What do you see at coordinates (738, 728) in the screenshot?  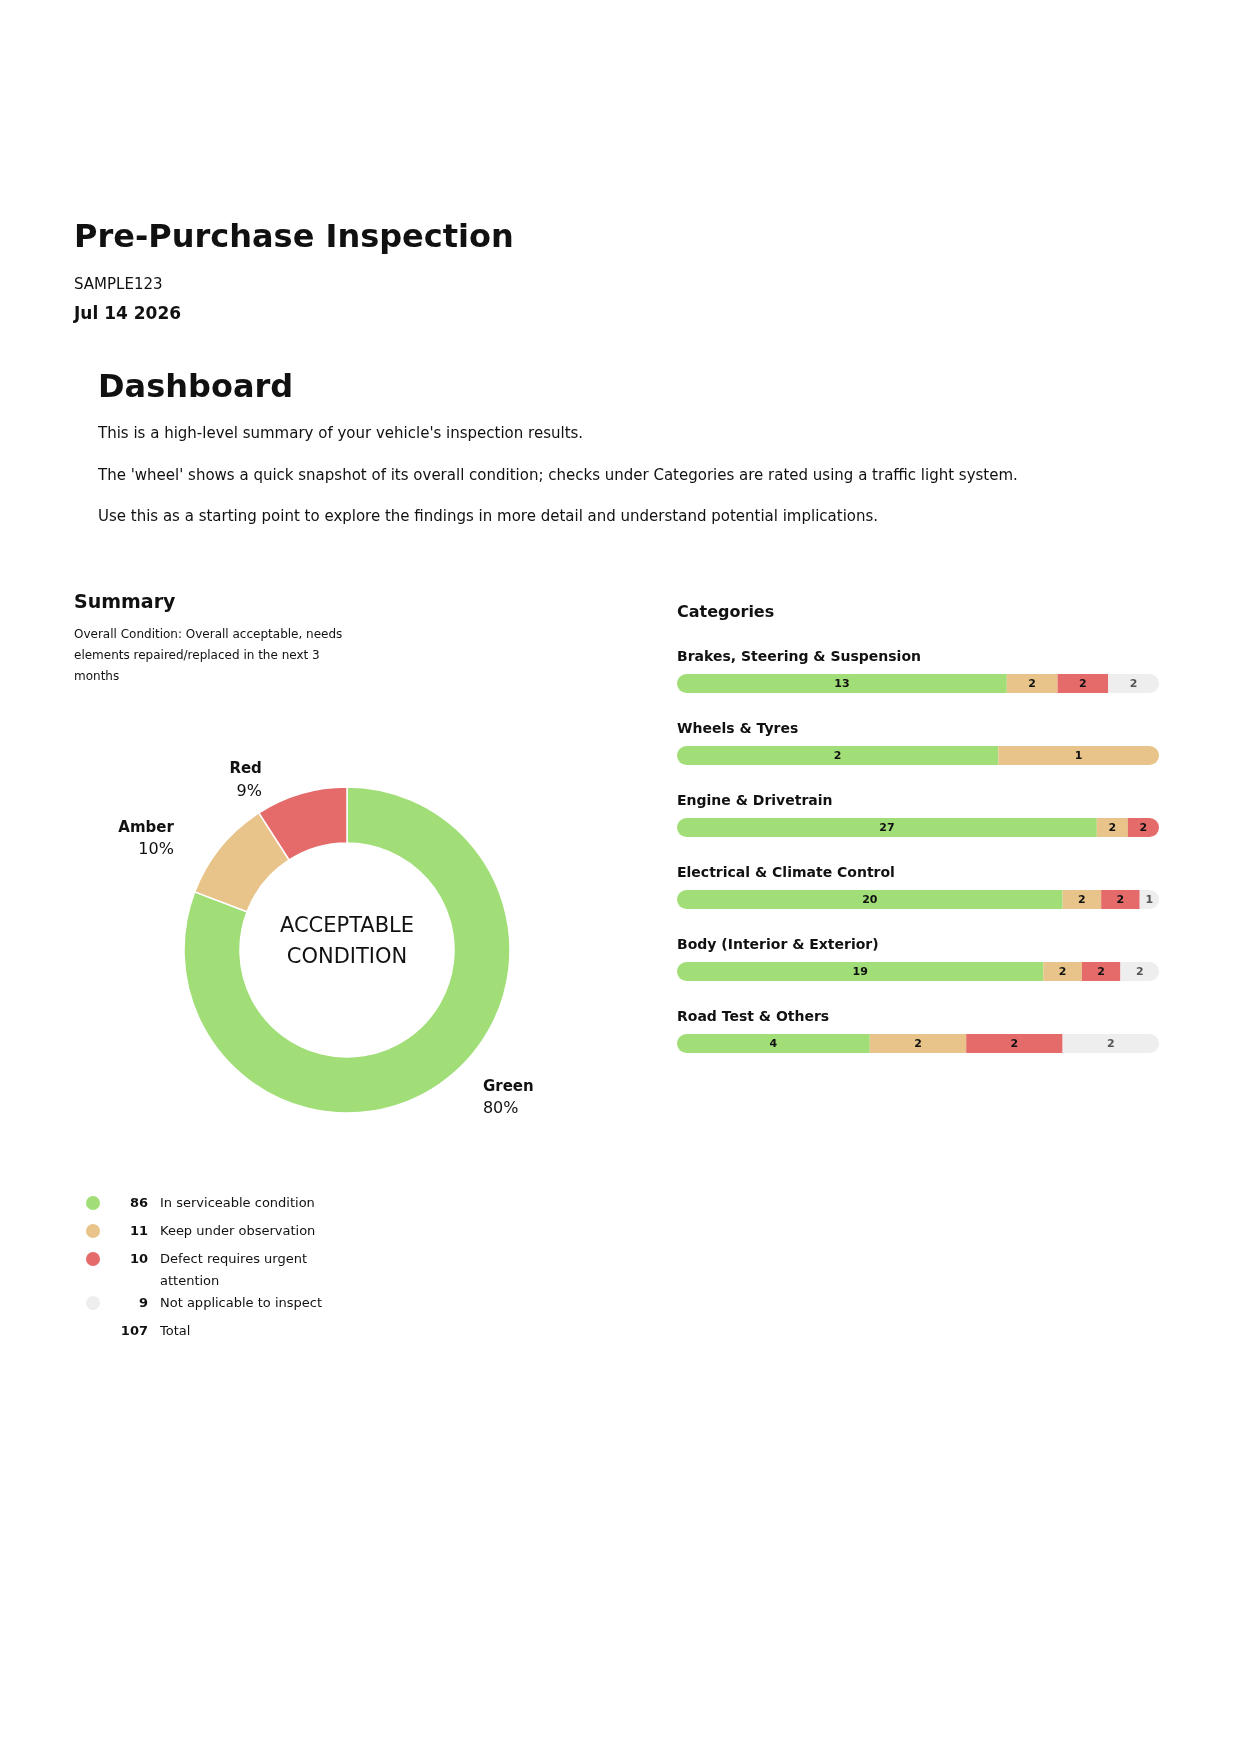 I see `chart-title: Wheels & Tyres` at bounding box center [738, 728].